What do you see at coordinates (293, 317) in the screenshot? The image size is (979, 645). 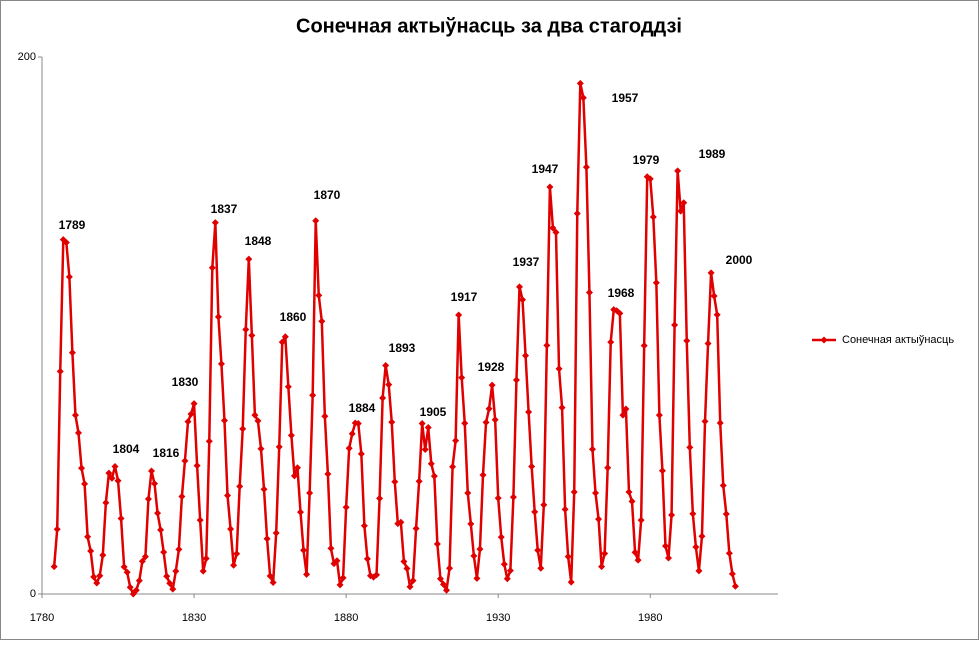 I see `annotation: 1860` at bounding box center [293, 317].